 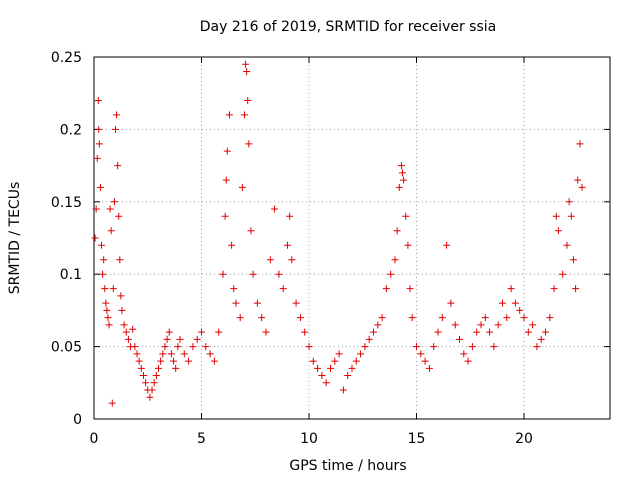 What do you see at coordinates (94, 439) in the screenshot?
I see `x-tick-label: 0` at bounding box center [94, 439].